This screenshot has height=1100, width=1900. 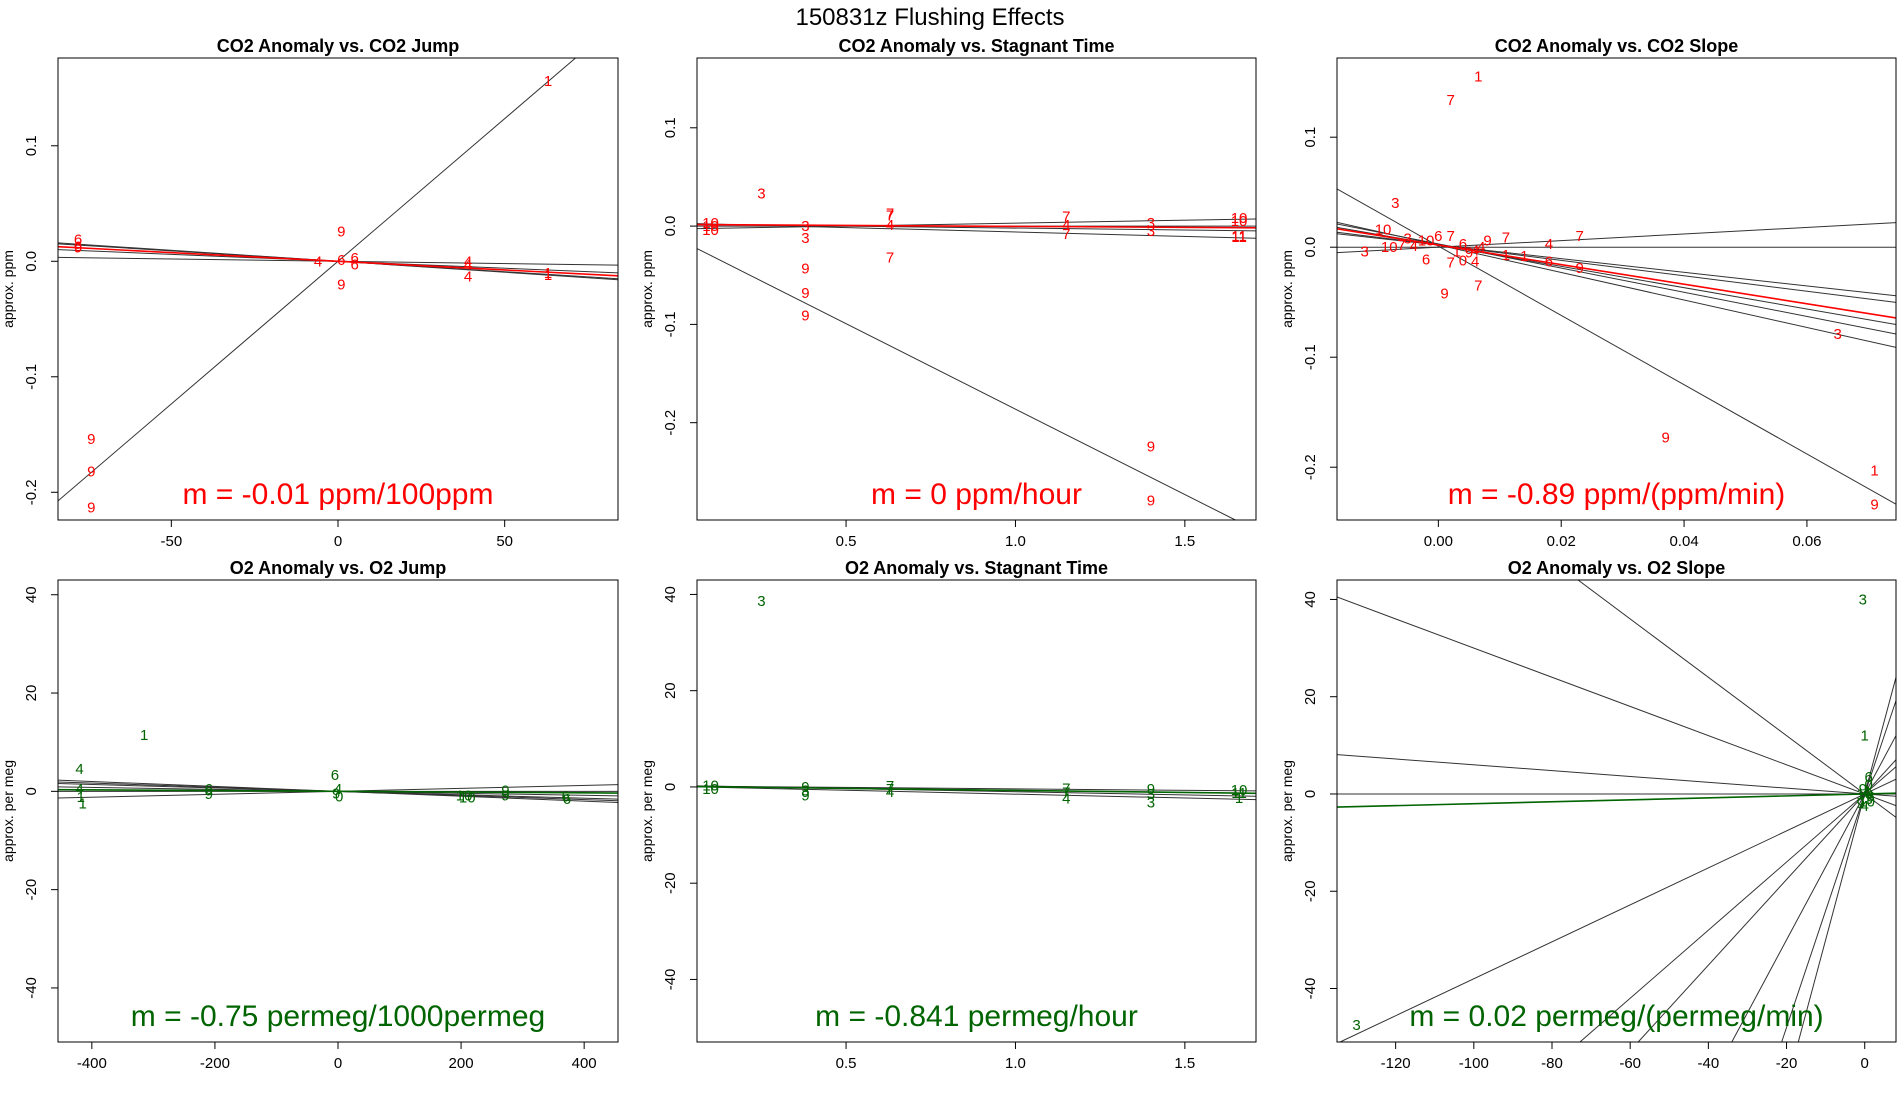 I want to click on data-point: 11, so click(x=1239, y=793).